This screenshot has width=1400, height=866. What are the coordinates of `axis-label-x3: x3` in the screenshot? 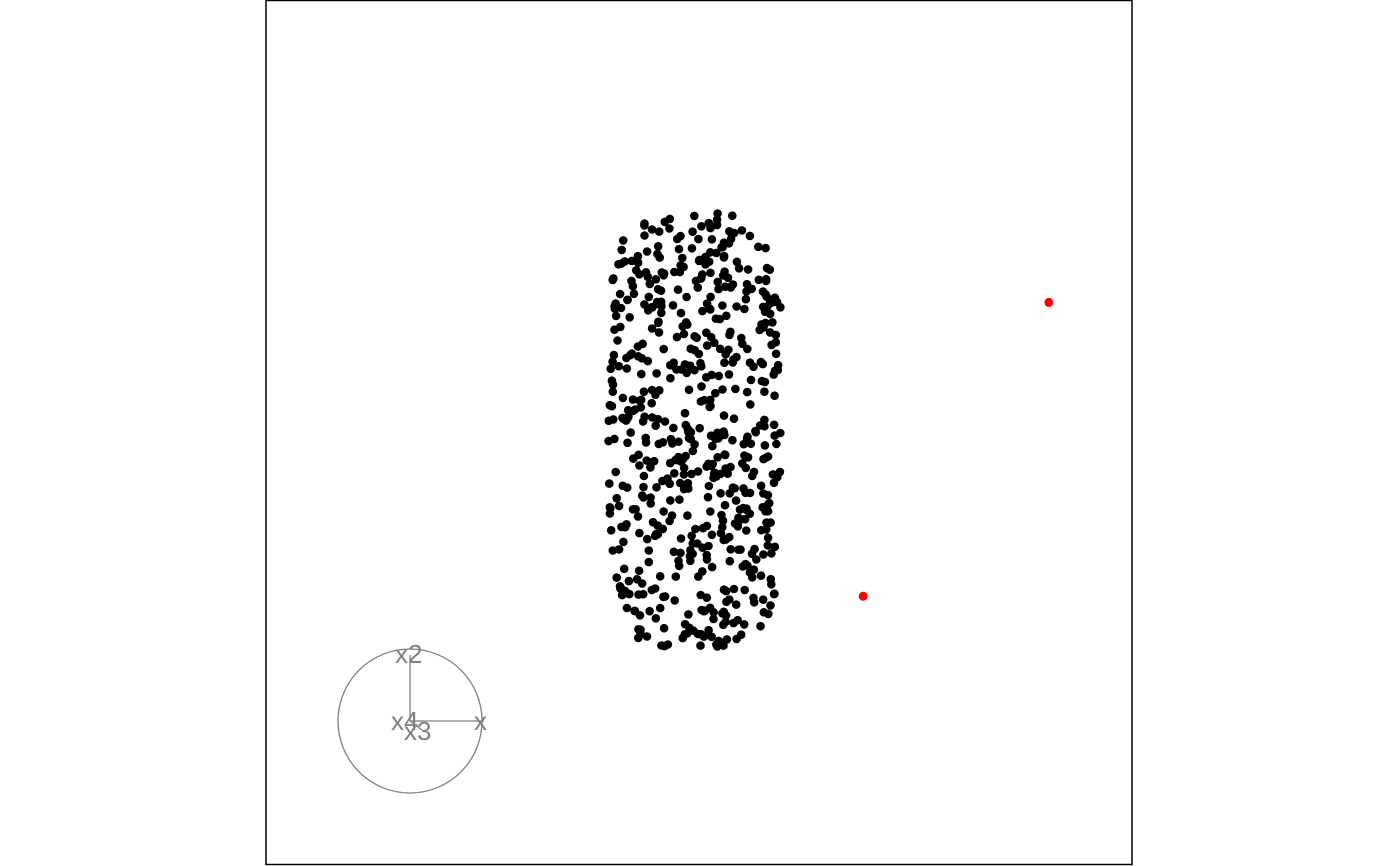 It's located at (417, 731).